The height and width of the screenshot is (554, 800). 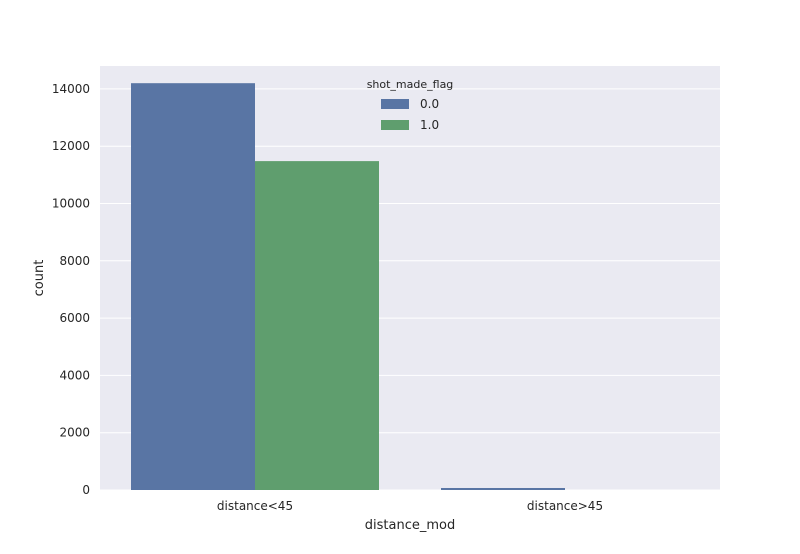 I want to click on y-tick-label: 8000, so click(x=74, y=261).